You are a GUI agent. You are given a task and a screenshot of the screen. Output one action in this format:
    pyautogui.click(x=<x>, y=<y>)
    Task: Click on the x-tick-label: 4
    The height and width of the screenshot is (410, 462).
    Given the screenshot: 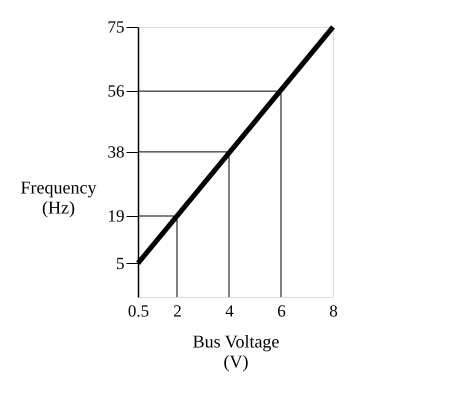 What is the action you would take?
    pyautogui.click(x=229, y=311)
    